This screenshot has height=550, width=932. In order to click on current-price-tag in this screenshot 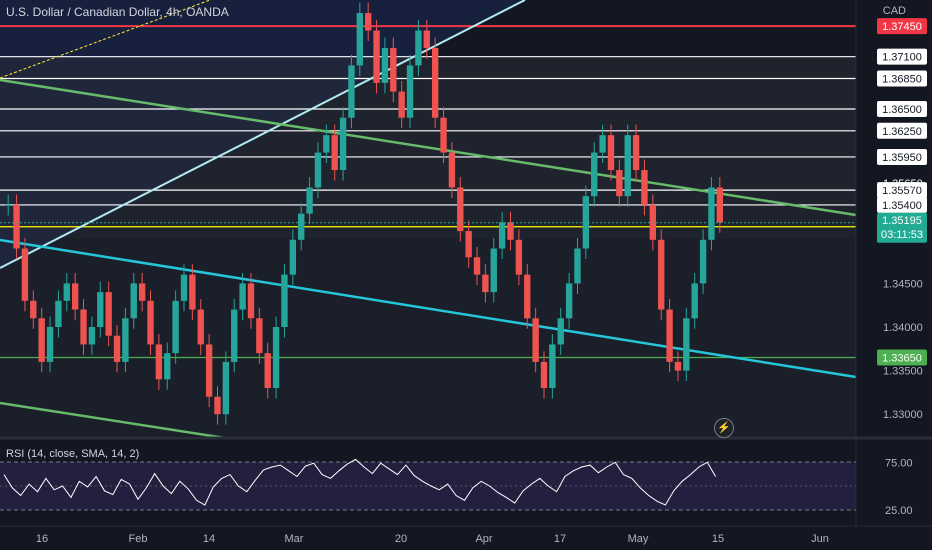, I will do `click(902, 227)`.